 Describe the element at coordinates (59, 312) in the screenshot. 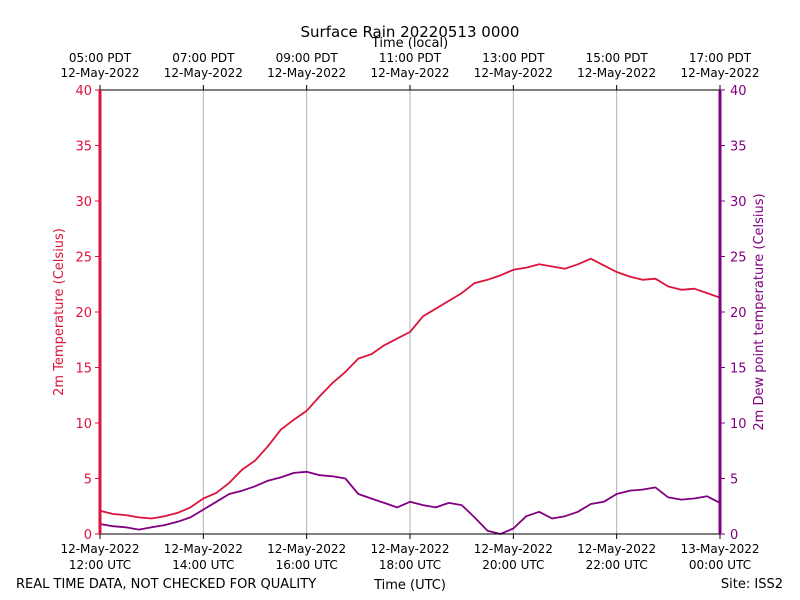

I see `left-y-axis-label: 2m Temperature (Celsius)` at that location.